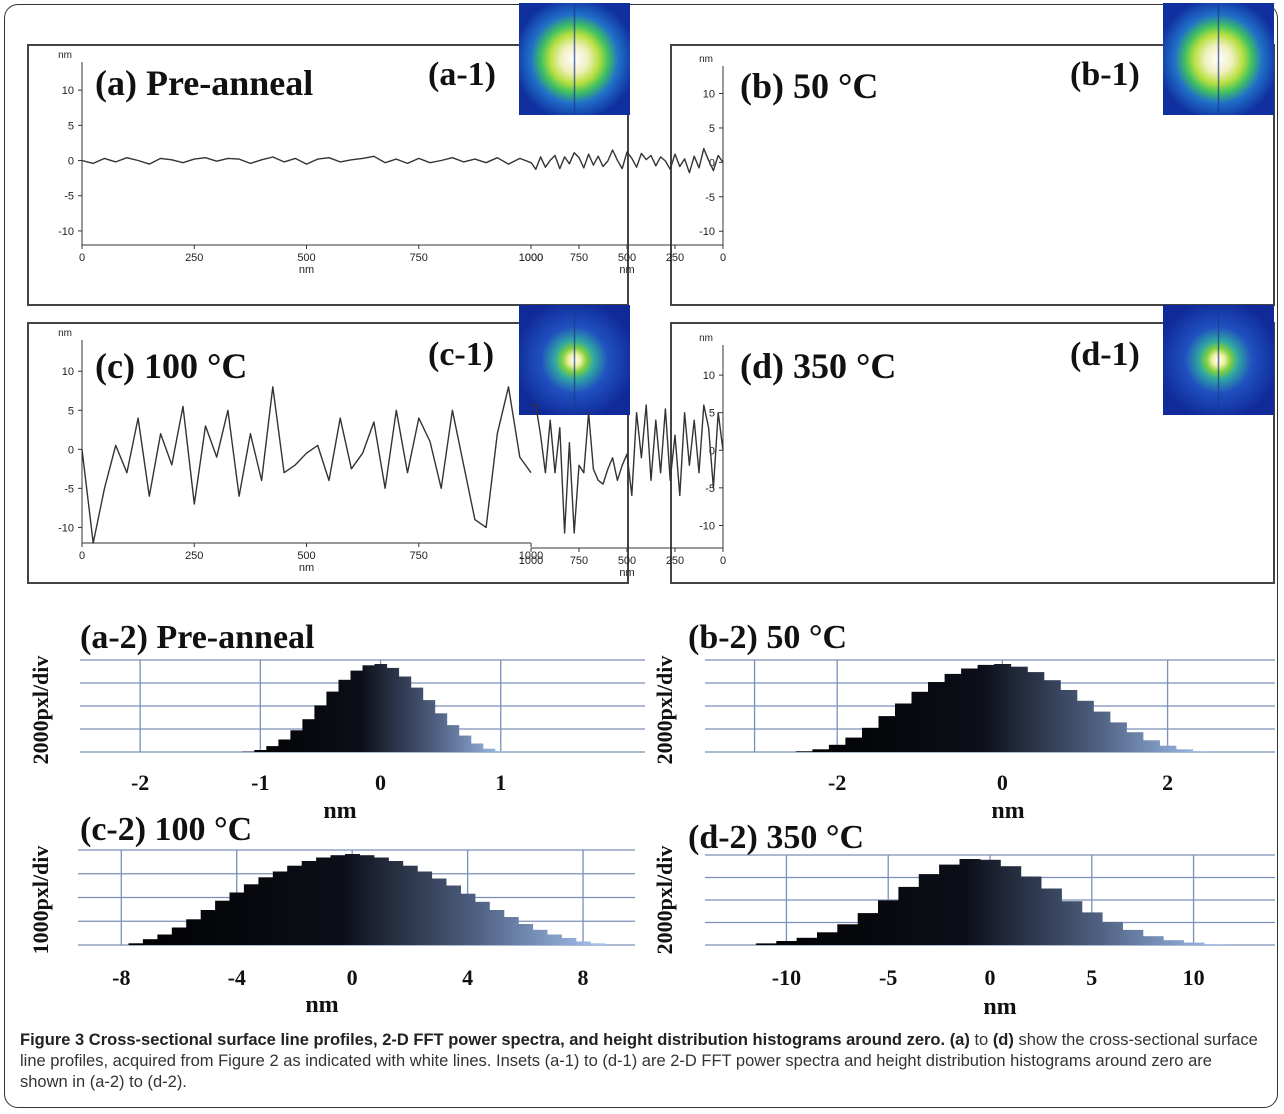 The width and height of the screenshot is (1284, 1114). What do you see at coordinates (260, 782) in the screenshot?
I see `x-tick-label: -1` at bounding box center [260, 782].